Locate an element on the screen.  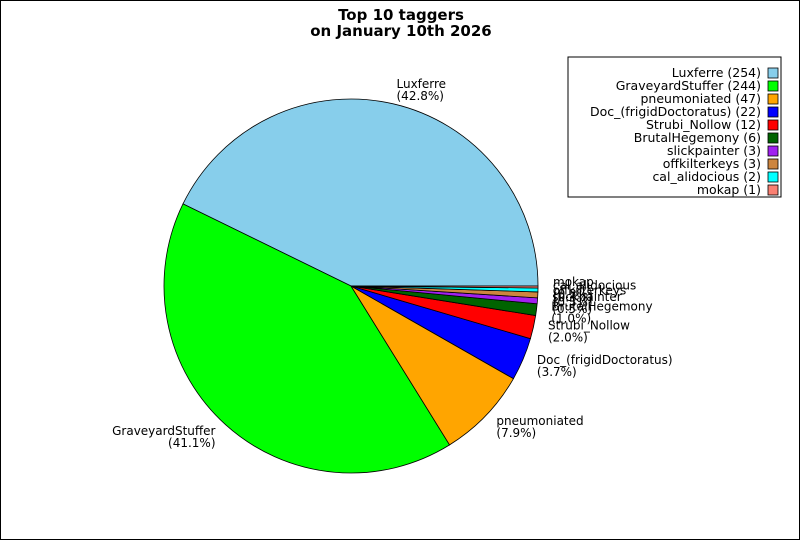
legend-swatch-mokap is located at coordinates (773, 190).